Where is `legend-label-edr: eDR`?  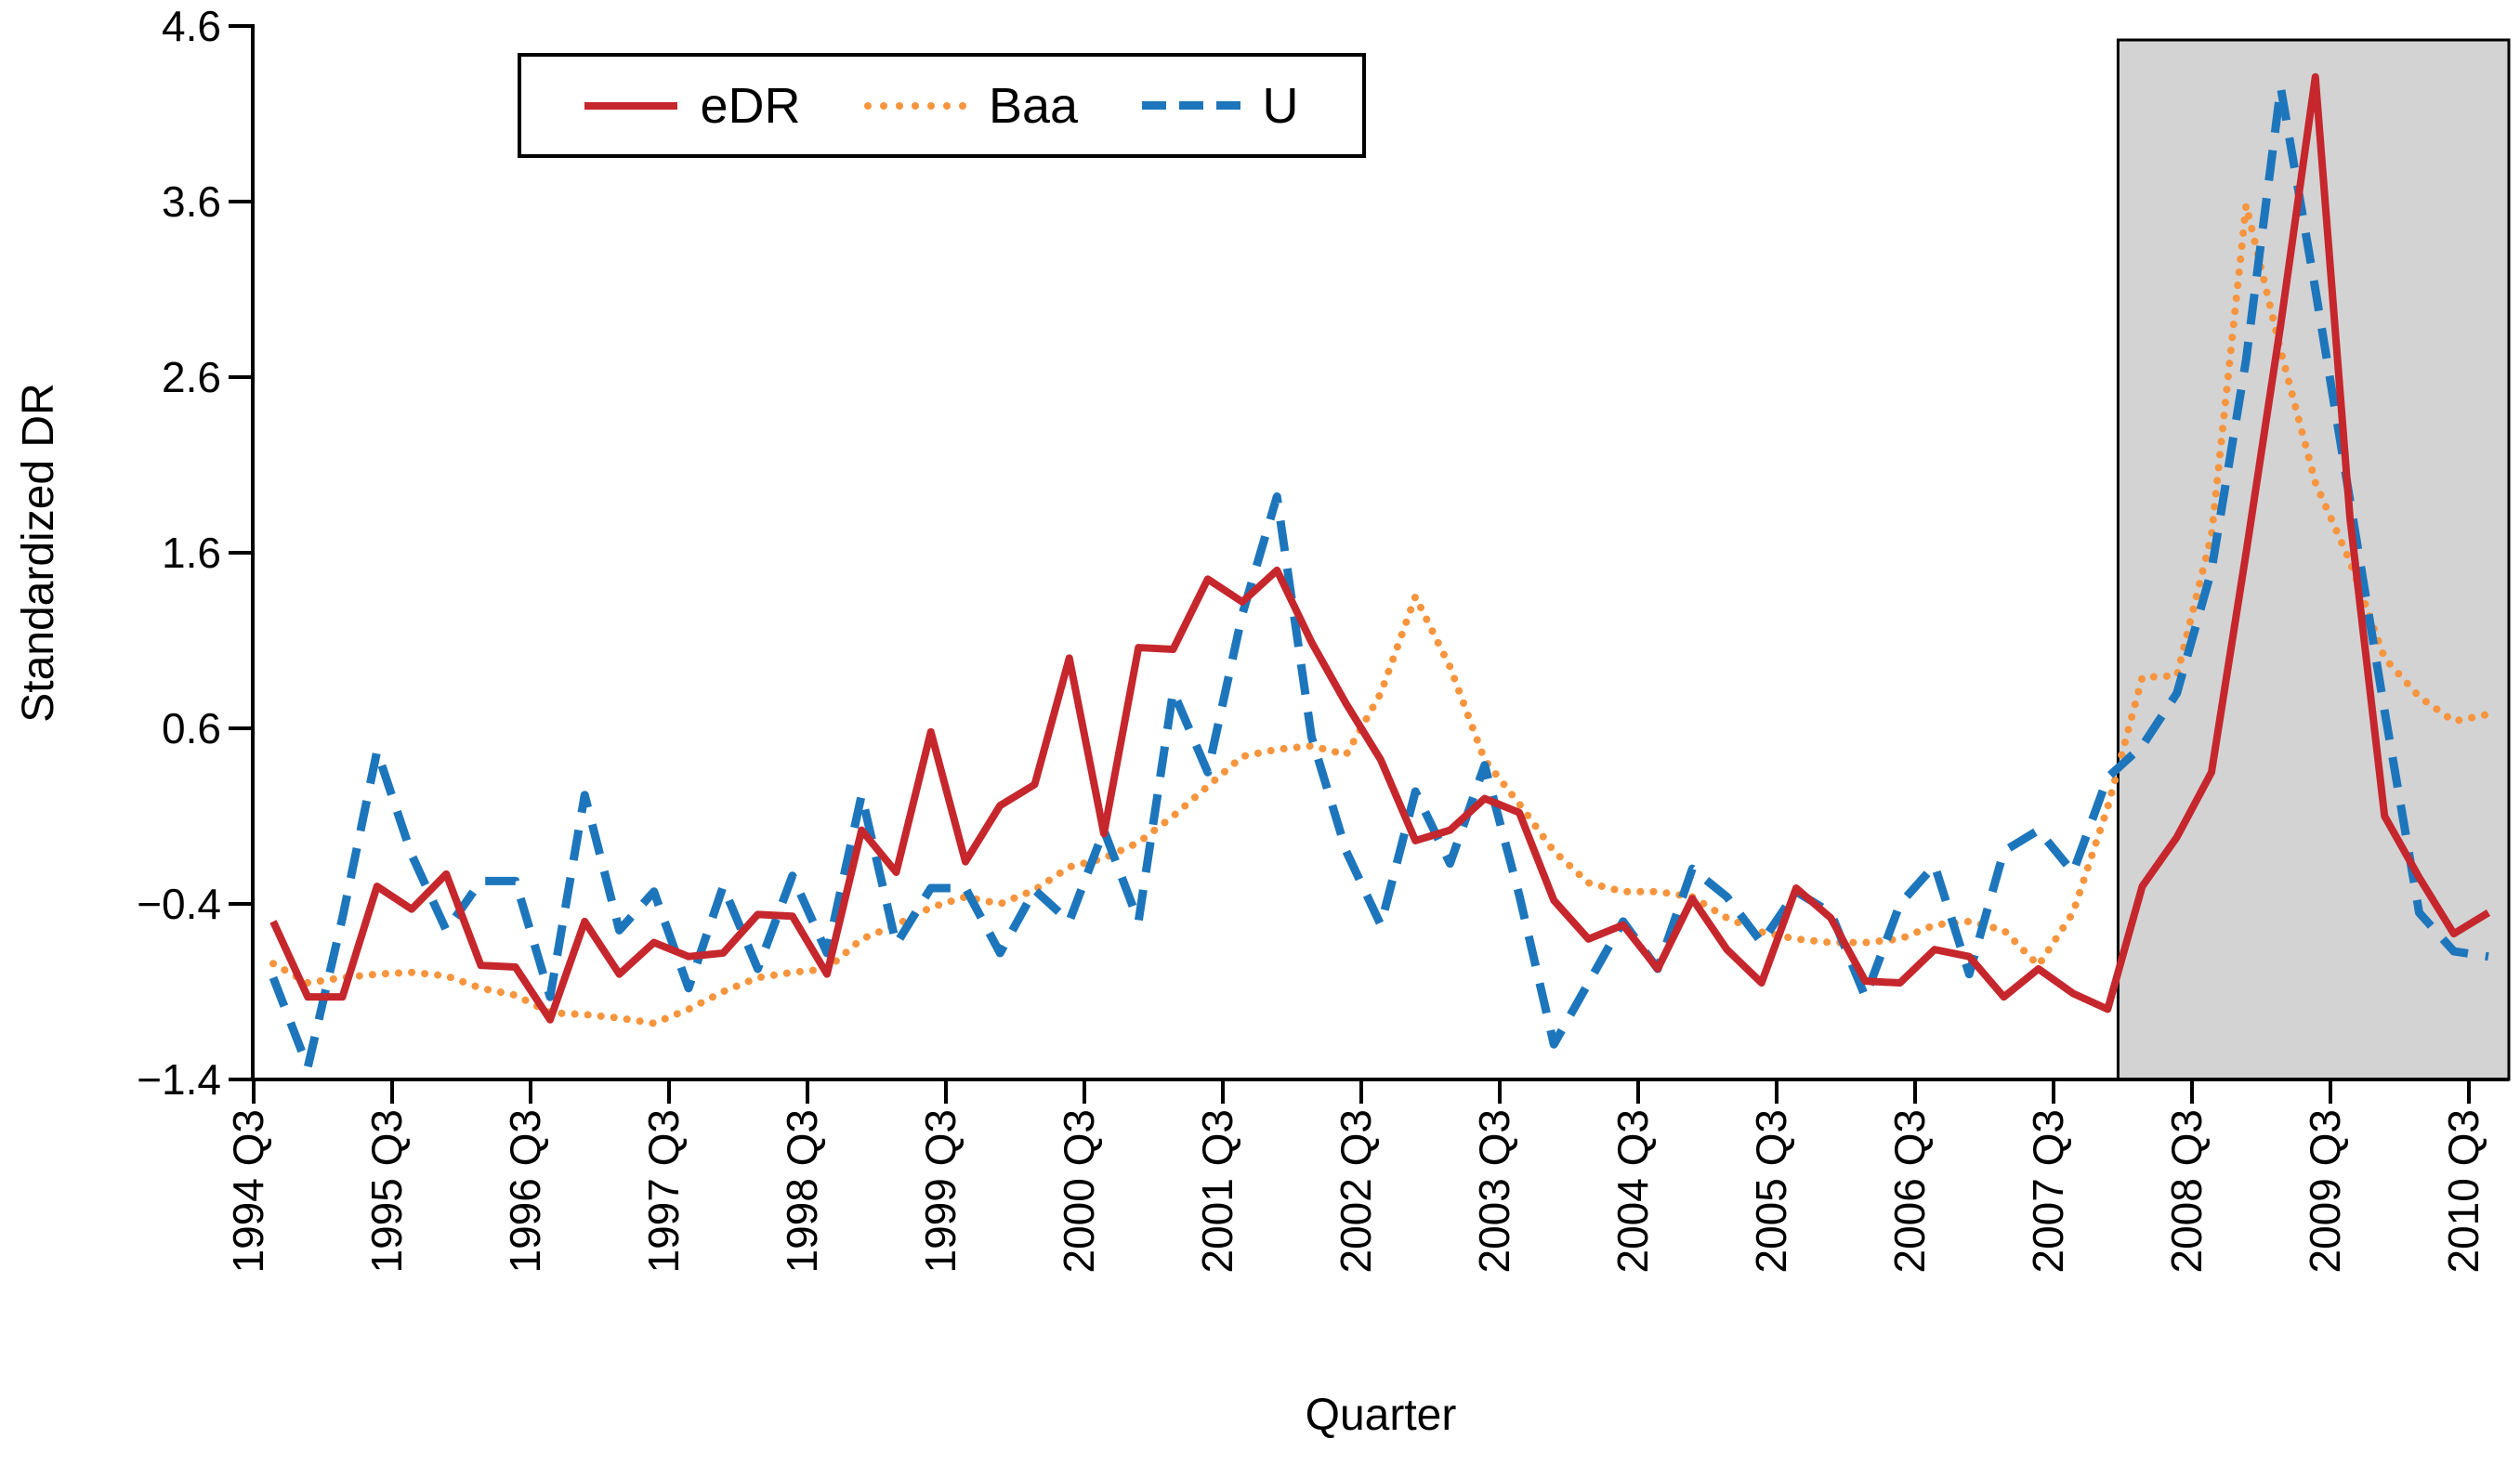
legend-label-edr: eDR is located at coordinates (750, 105).